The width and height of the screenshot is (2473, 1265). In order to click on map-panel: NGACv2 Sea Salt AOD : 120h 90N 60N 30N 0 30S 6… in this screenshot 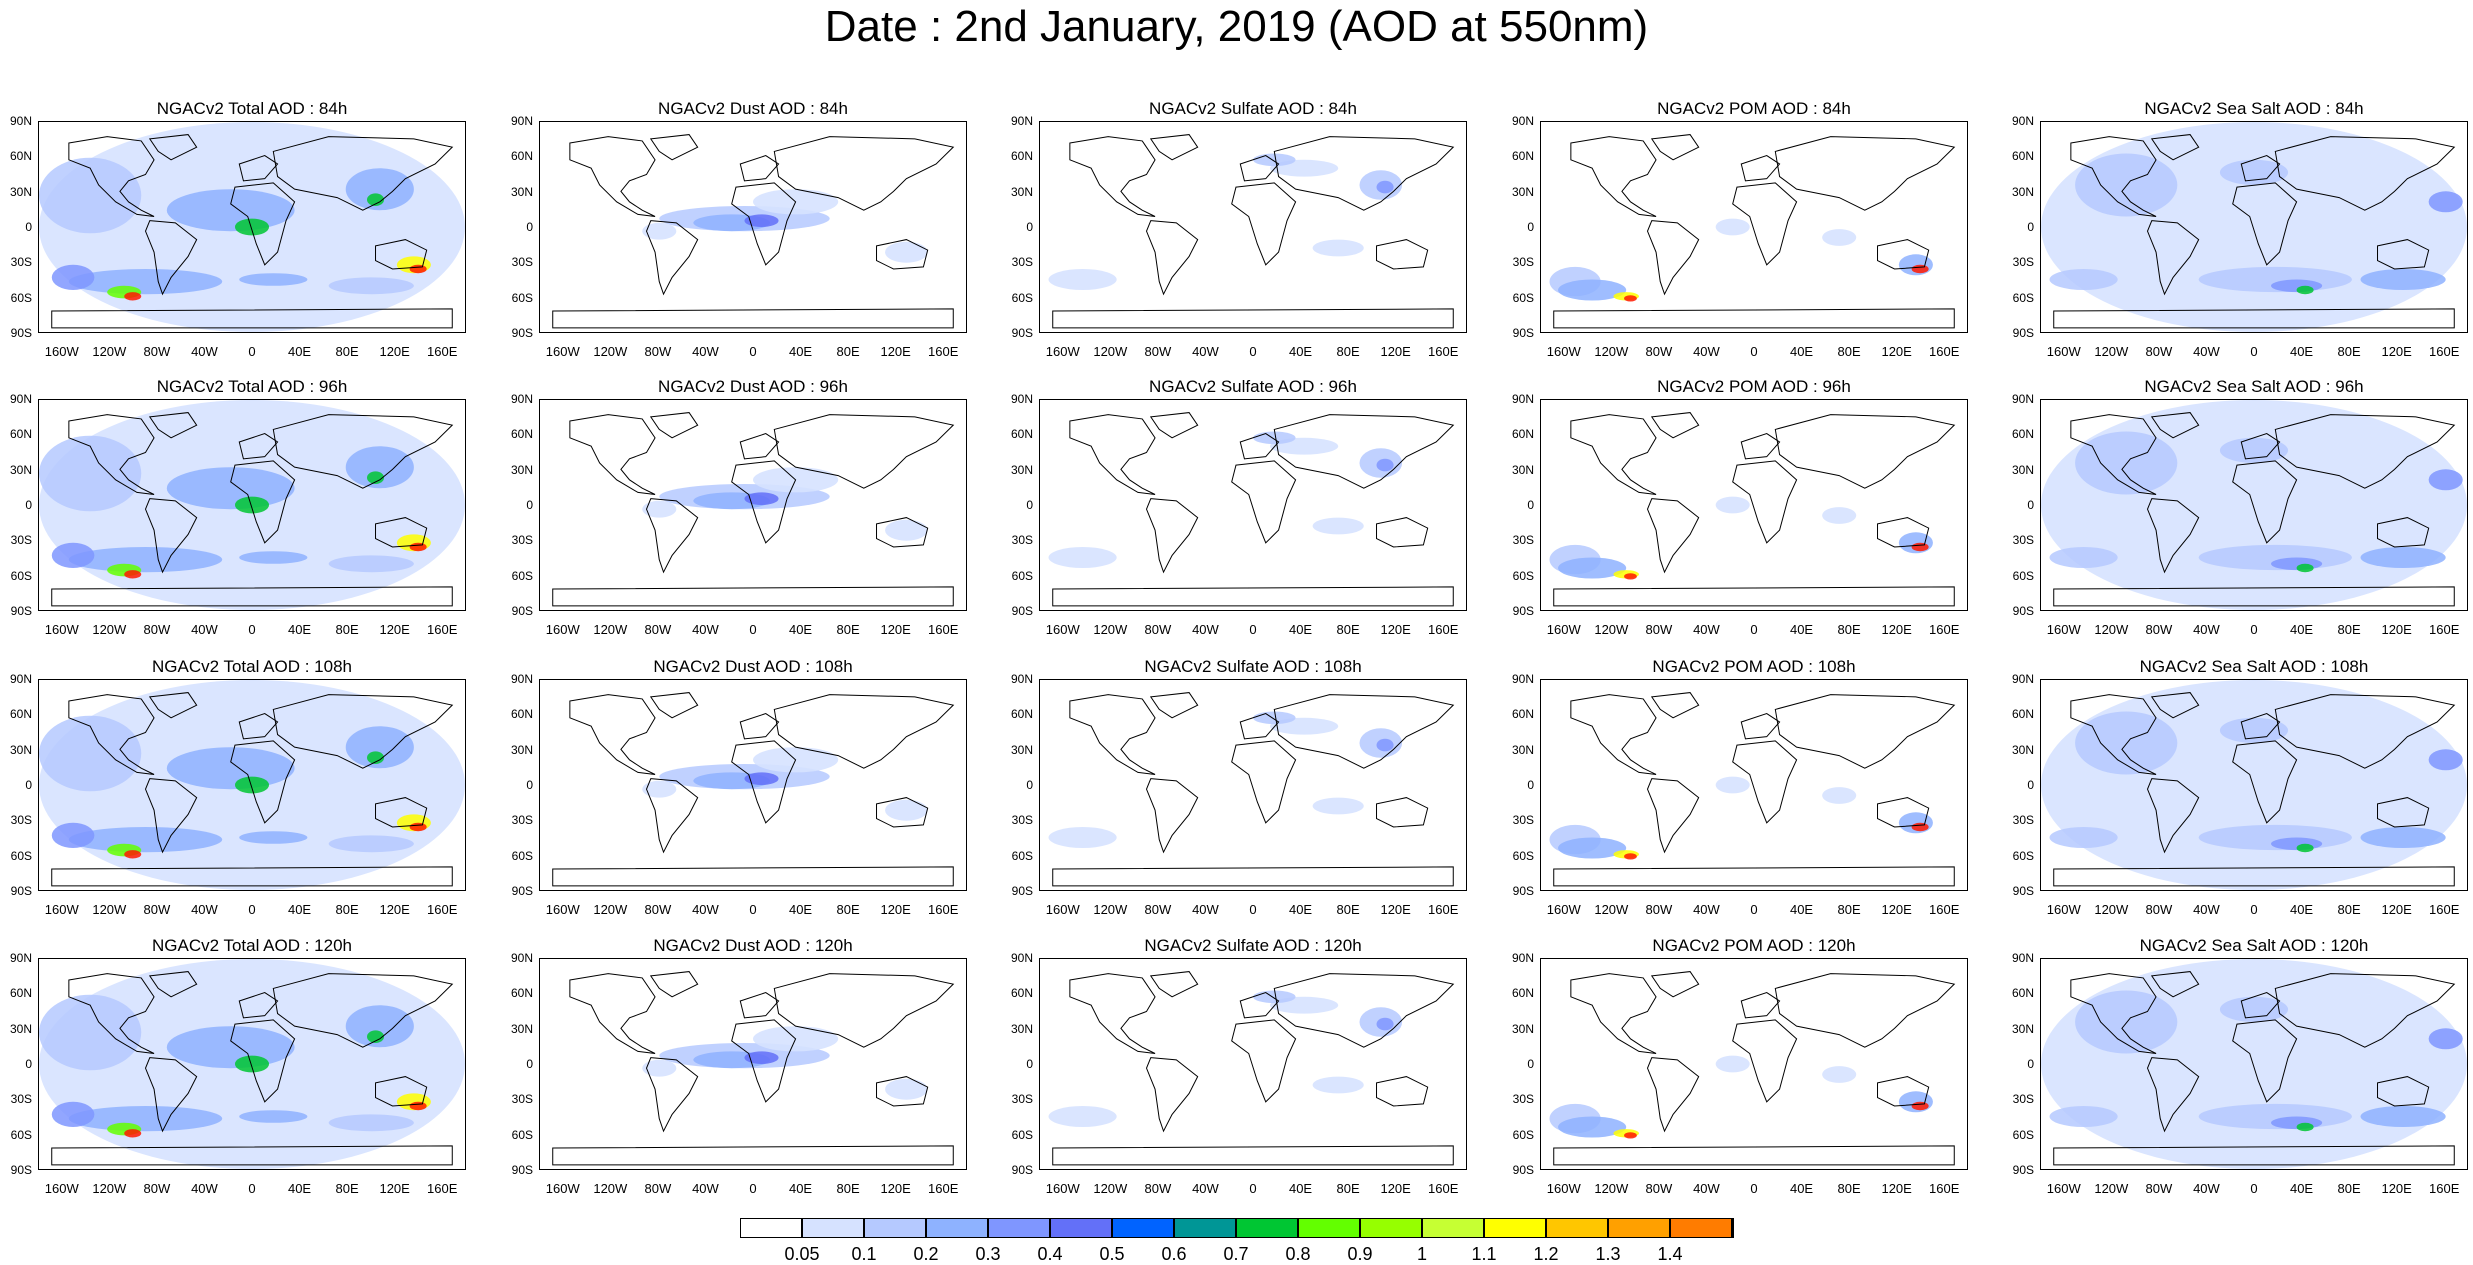, I will do `click(2240, 1066)`.